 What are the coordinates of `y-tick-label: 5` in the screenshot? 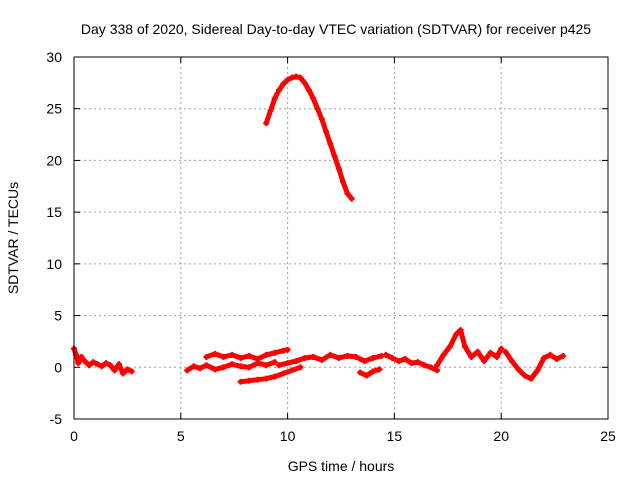 It's located at (58, 316).